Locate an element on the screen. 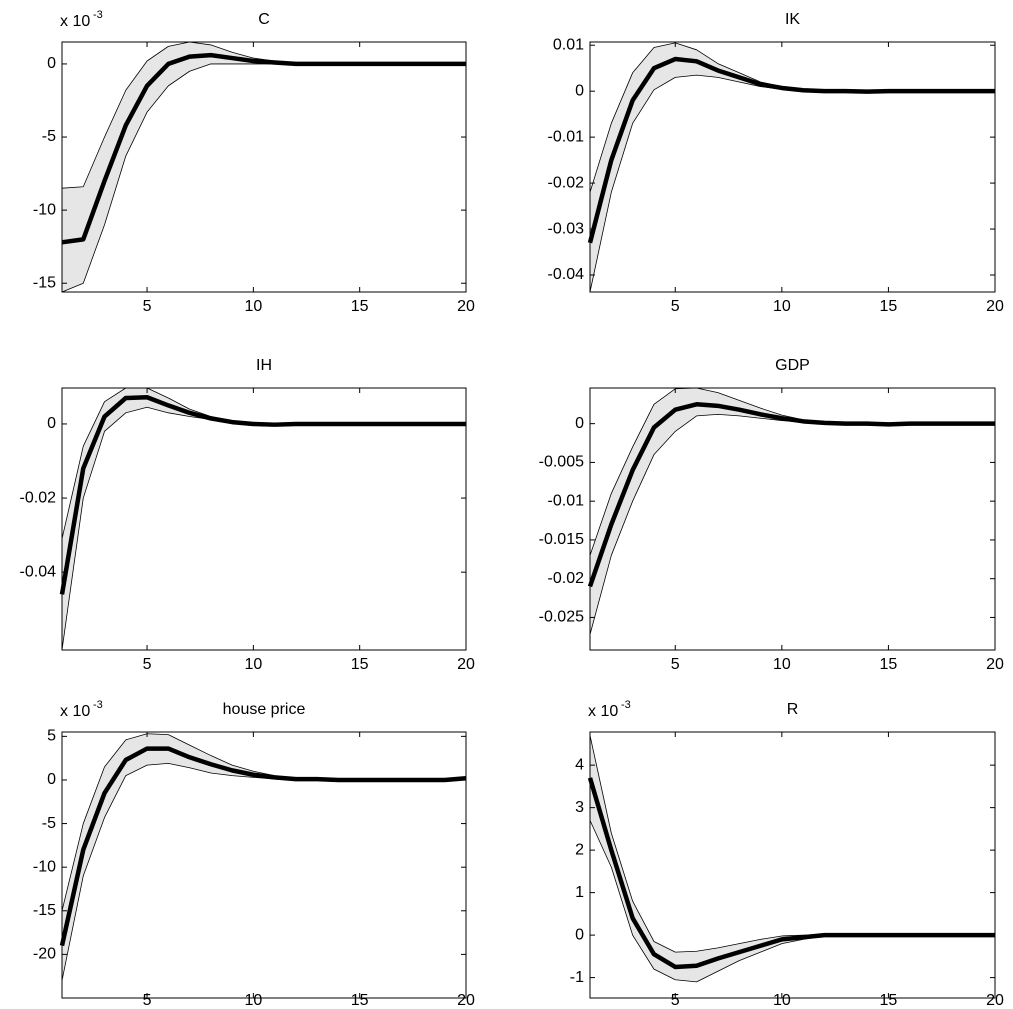 This screenshot has width=1013, height=1009. y-tick-label: 1 is located at coordinates (579, 892).